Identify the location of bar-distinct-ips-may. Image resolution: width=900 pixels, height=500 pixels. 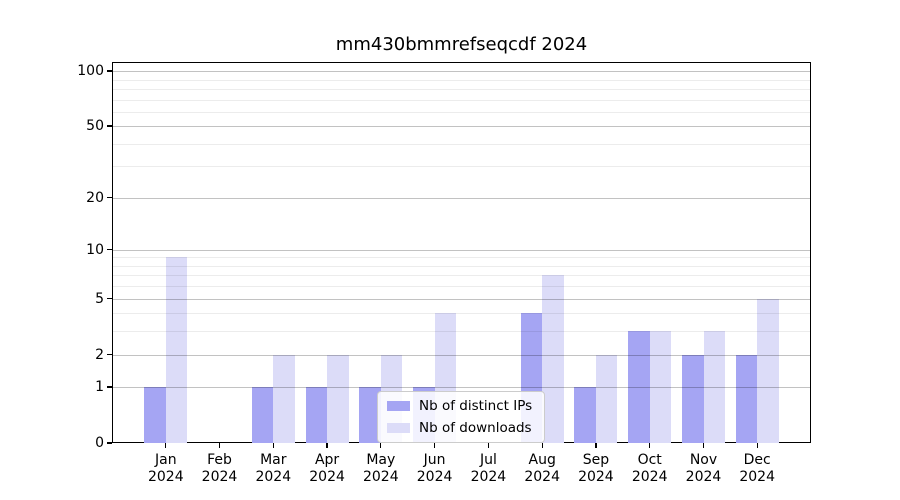
(370, 415).